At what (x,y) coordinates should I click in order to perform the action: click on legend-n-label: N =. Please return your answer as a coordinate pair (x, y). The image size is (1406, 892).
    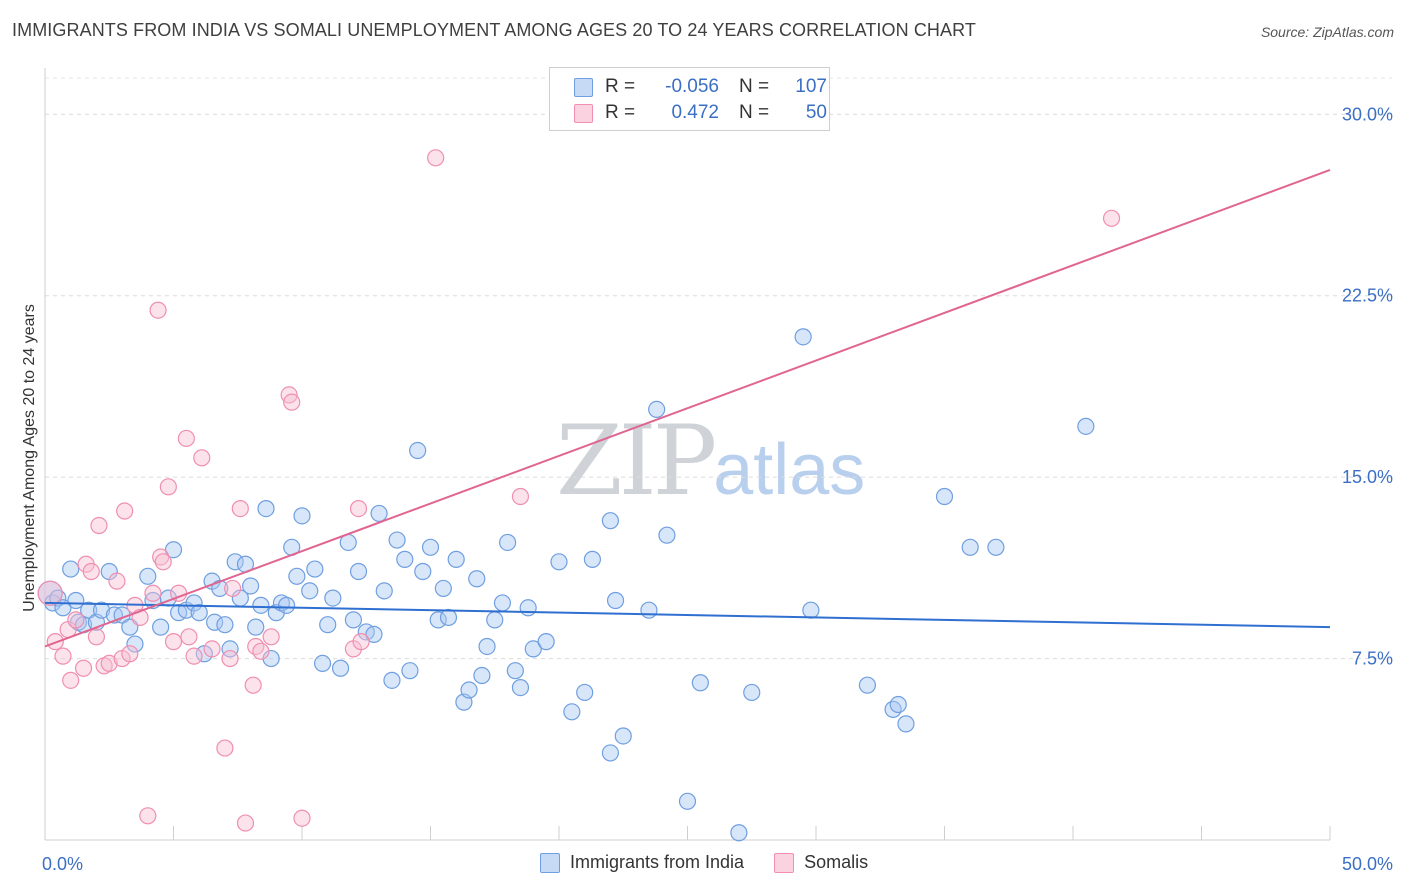
    Looking at the image, I should click on (754, 86).